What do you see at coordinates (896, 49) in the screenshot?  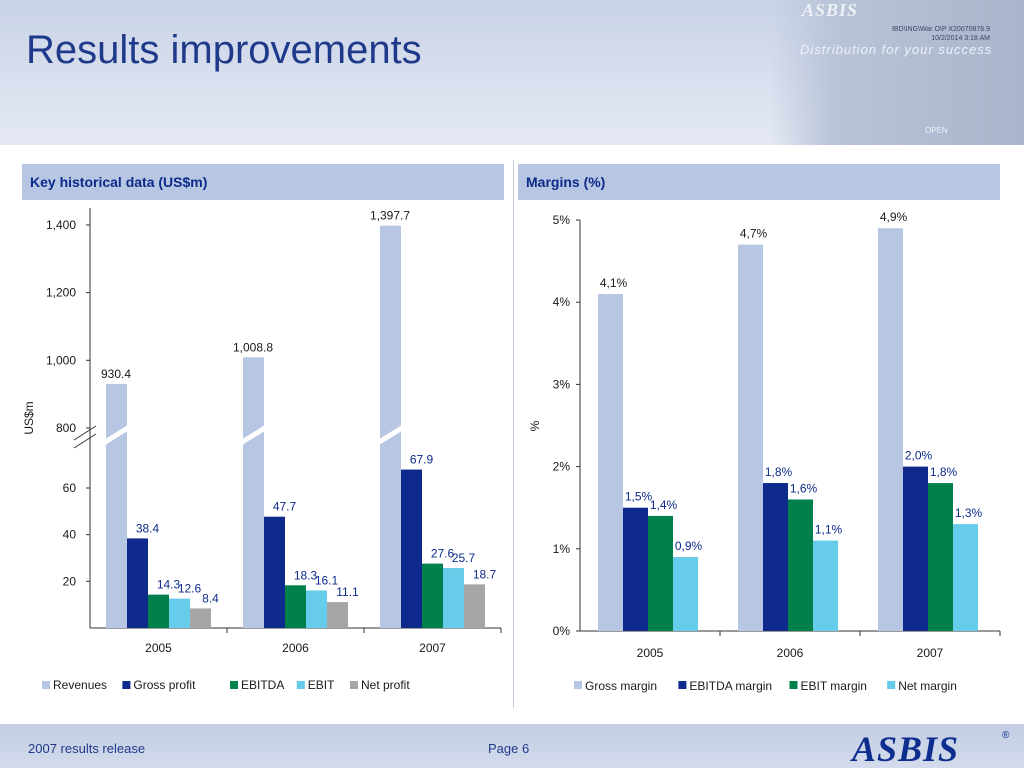 I see `header-tagline: Distribution for your success` at bounding box center [896, 49].